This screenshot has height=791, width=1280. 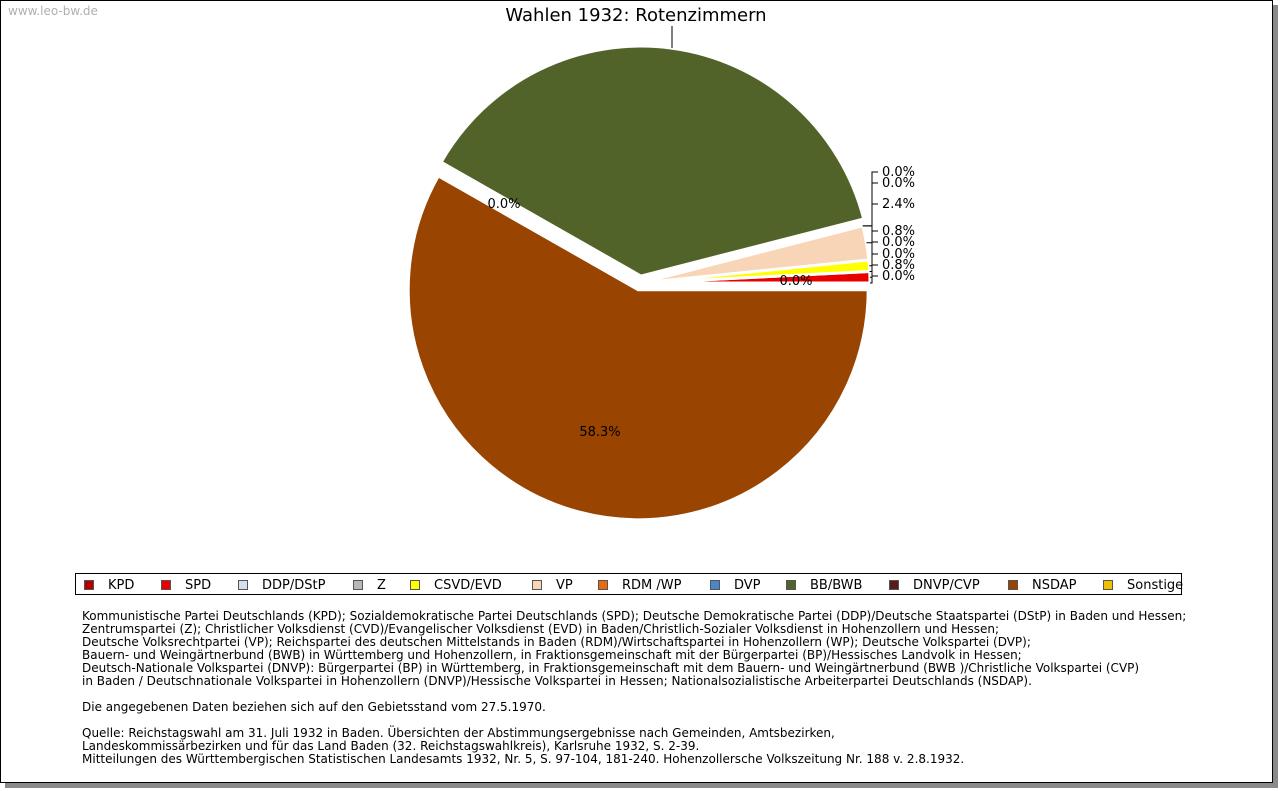 I want to click on slice-label-spd: 0.8%, so click(x=898, y=265).